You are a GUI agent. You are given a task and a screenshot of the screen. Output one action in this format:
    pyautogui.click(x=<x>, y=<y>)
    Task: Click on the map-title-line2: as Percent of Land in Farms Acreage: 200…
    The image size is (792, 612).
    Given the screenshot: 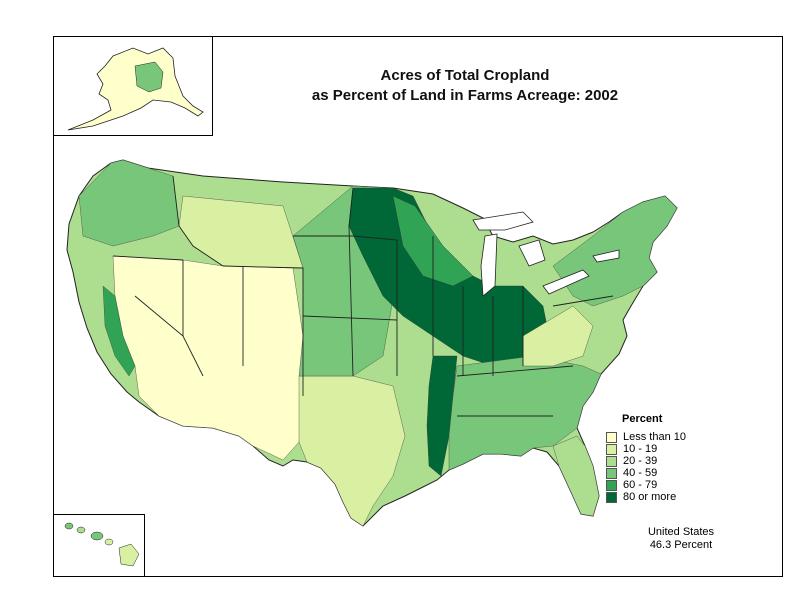 What is the action you would take?
    pyautogui.click(x=465, y=95)
    